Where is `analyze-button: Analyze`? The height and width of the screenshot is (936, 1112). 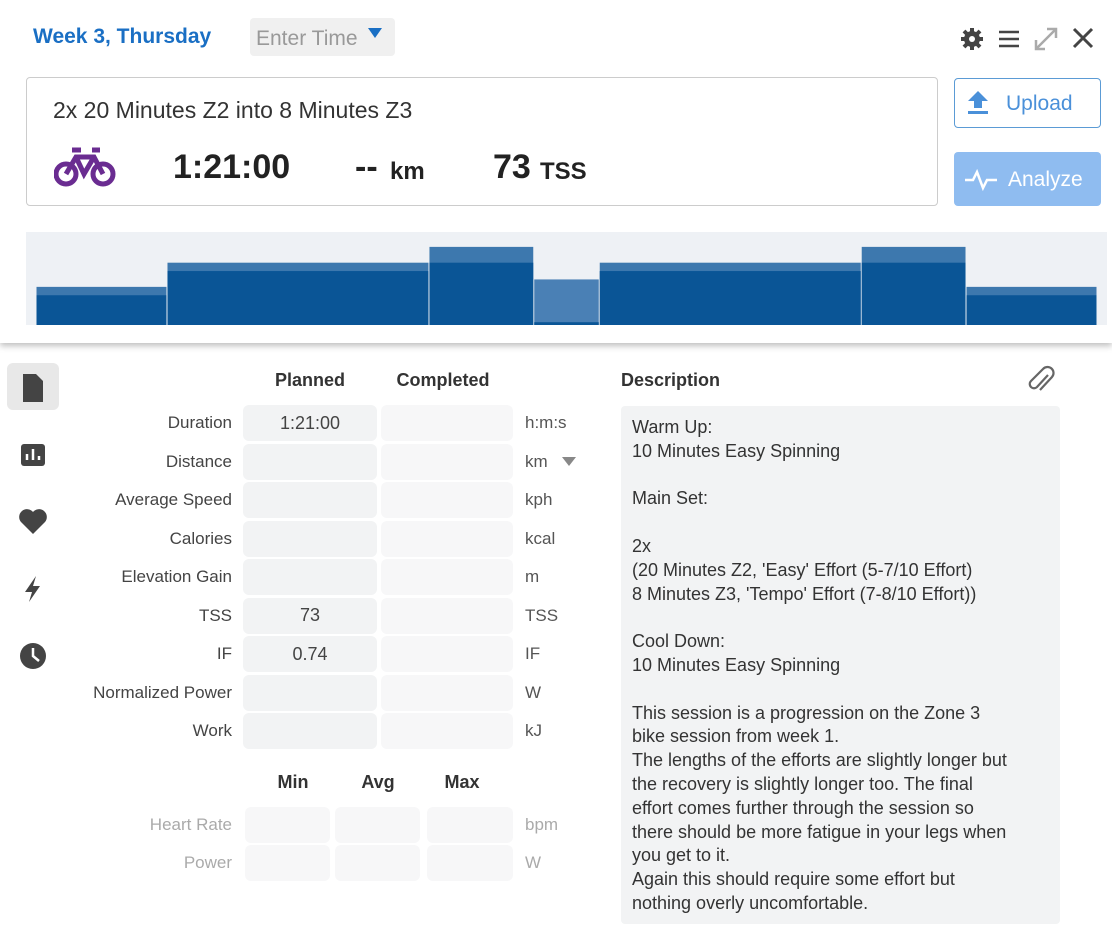 analyze-button: Analyze is located at coordinates (1027, 179).